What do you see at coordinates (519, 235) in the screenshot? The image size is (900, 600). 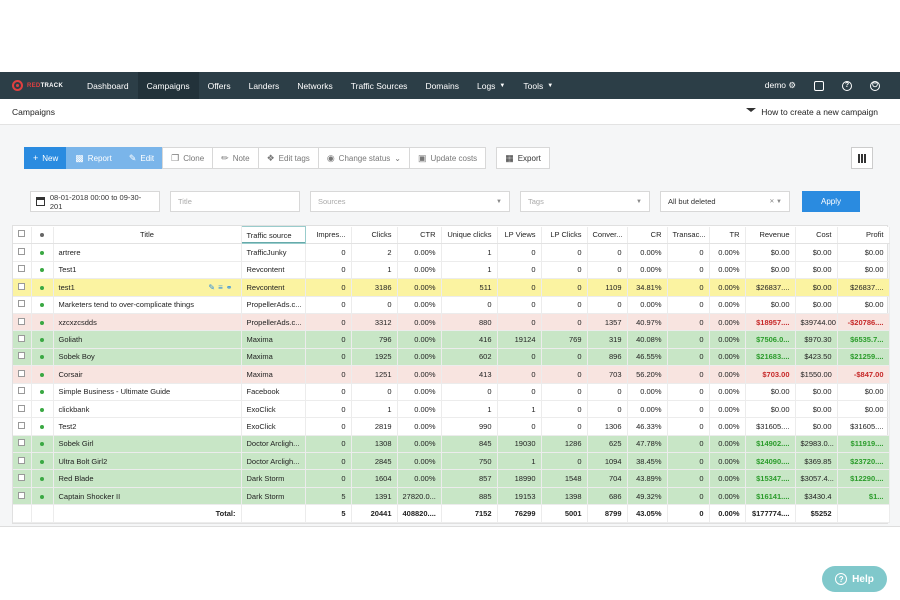 I see `column-header: LP Views` at bounding box center [519, 235].